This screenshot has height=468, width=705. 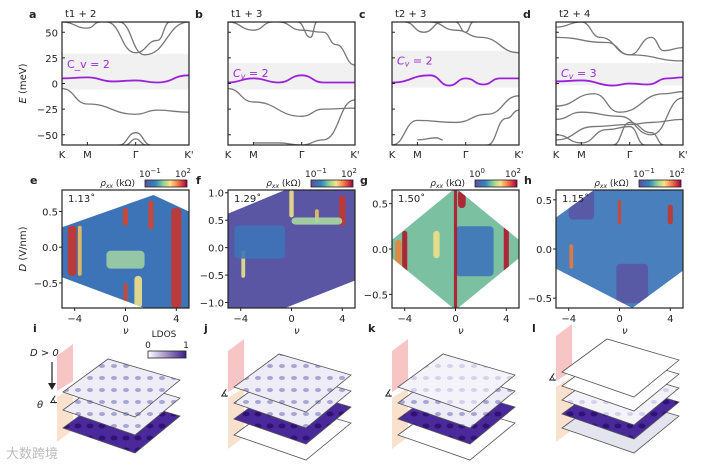 What do you see at coordinates (212, 304) in the screenshot?
I see `y-tick-label: −1.0` at bounding box center [212, 304].